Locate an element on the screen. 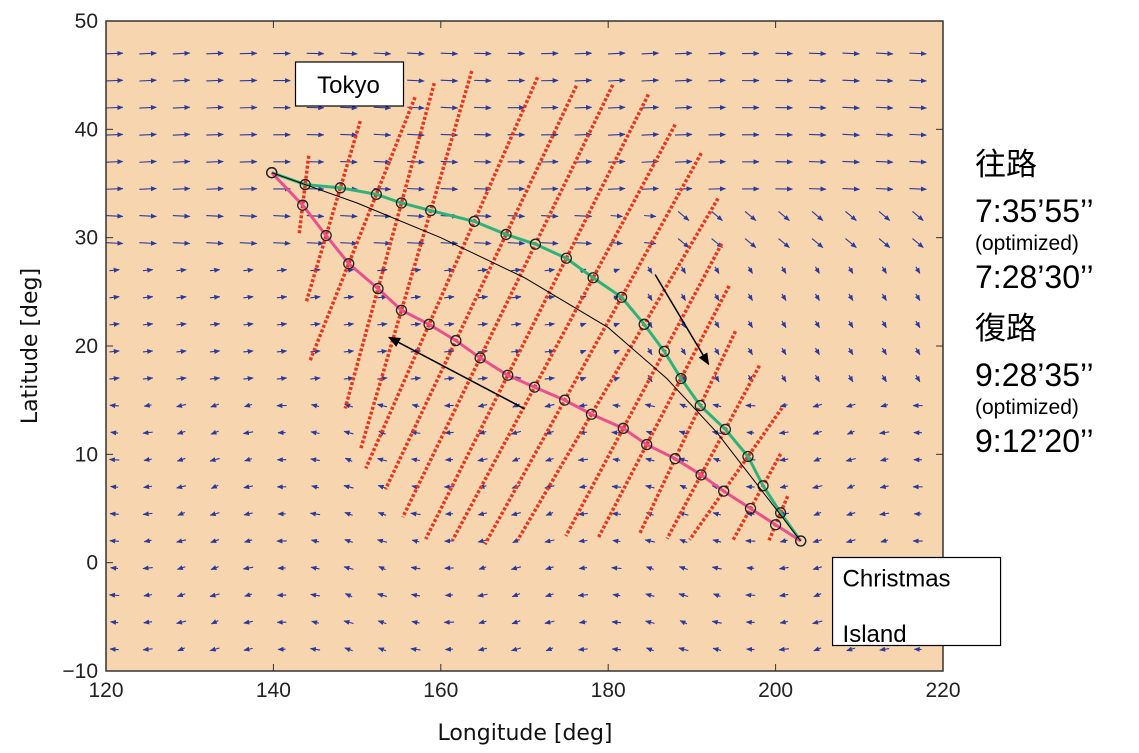 This screenshot has height=753, width=1139. y-tick-label: 20 is located at coordinates (86, 346).